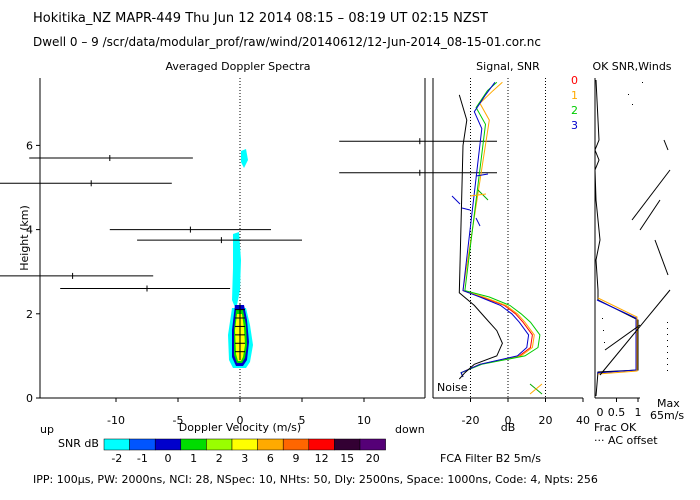 This screenshot has height=500, width=700. I want to click on spectra-x-tick-label: 5, so click(302, 420).